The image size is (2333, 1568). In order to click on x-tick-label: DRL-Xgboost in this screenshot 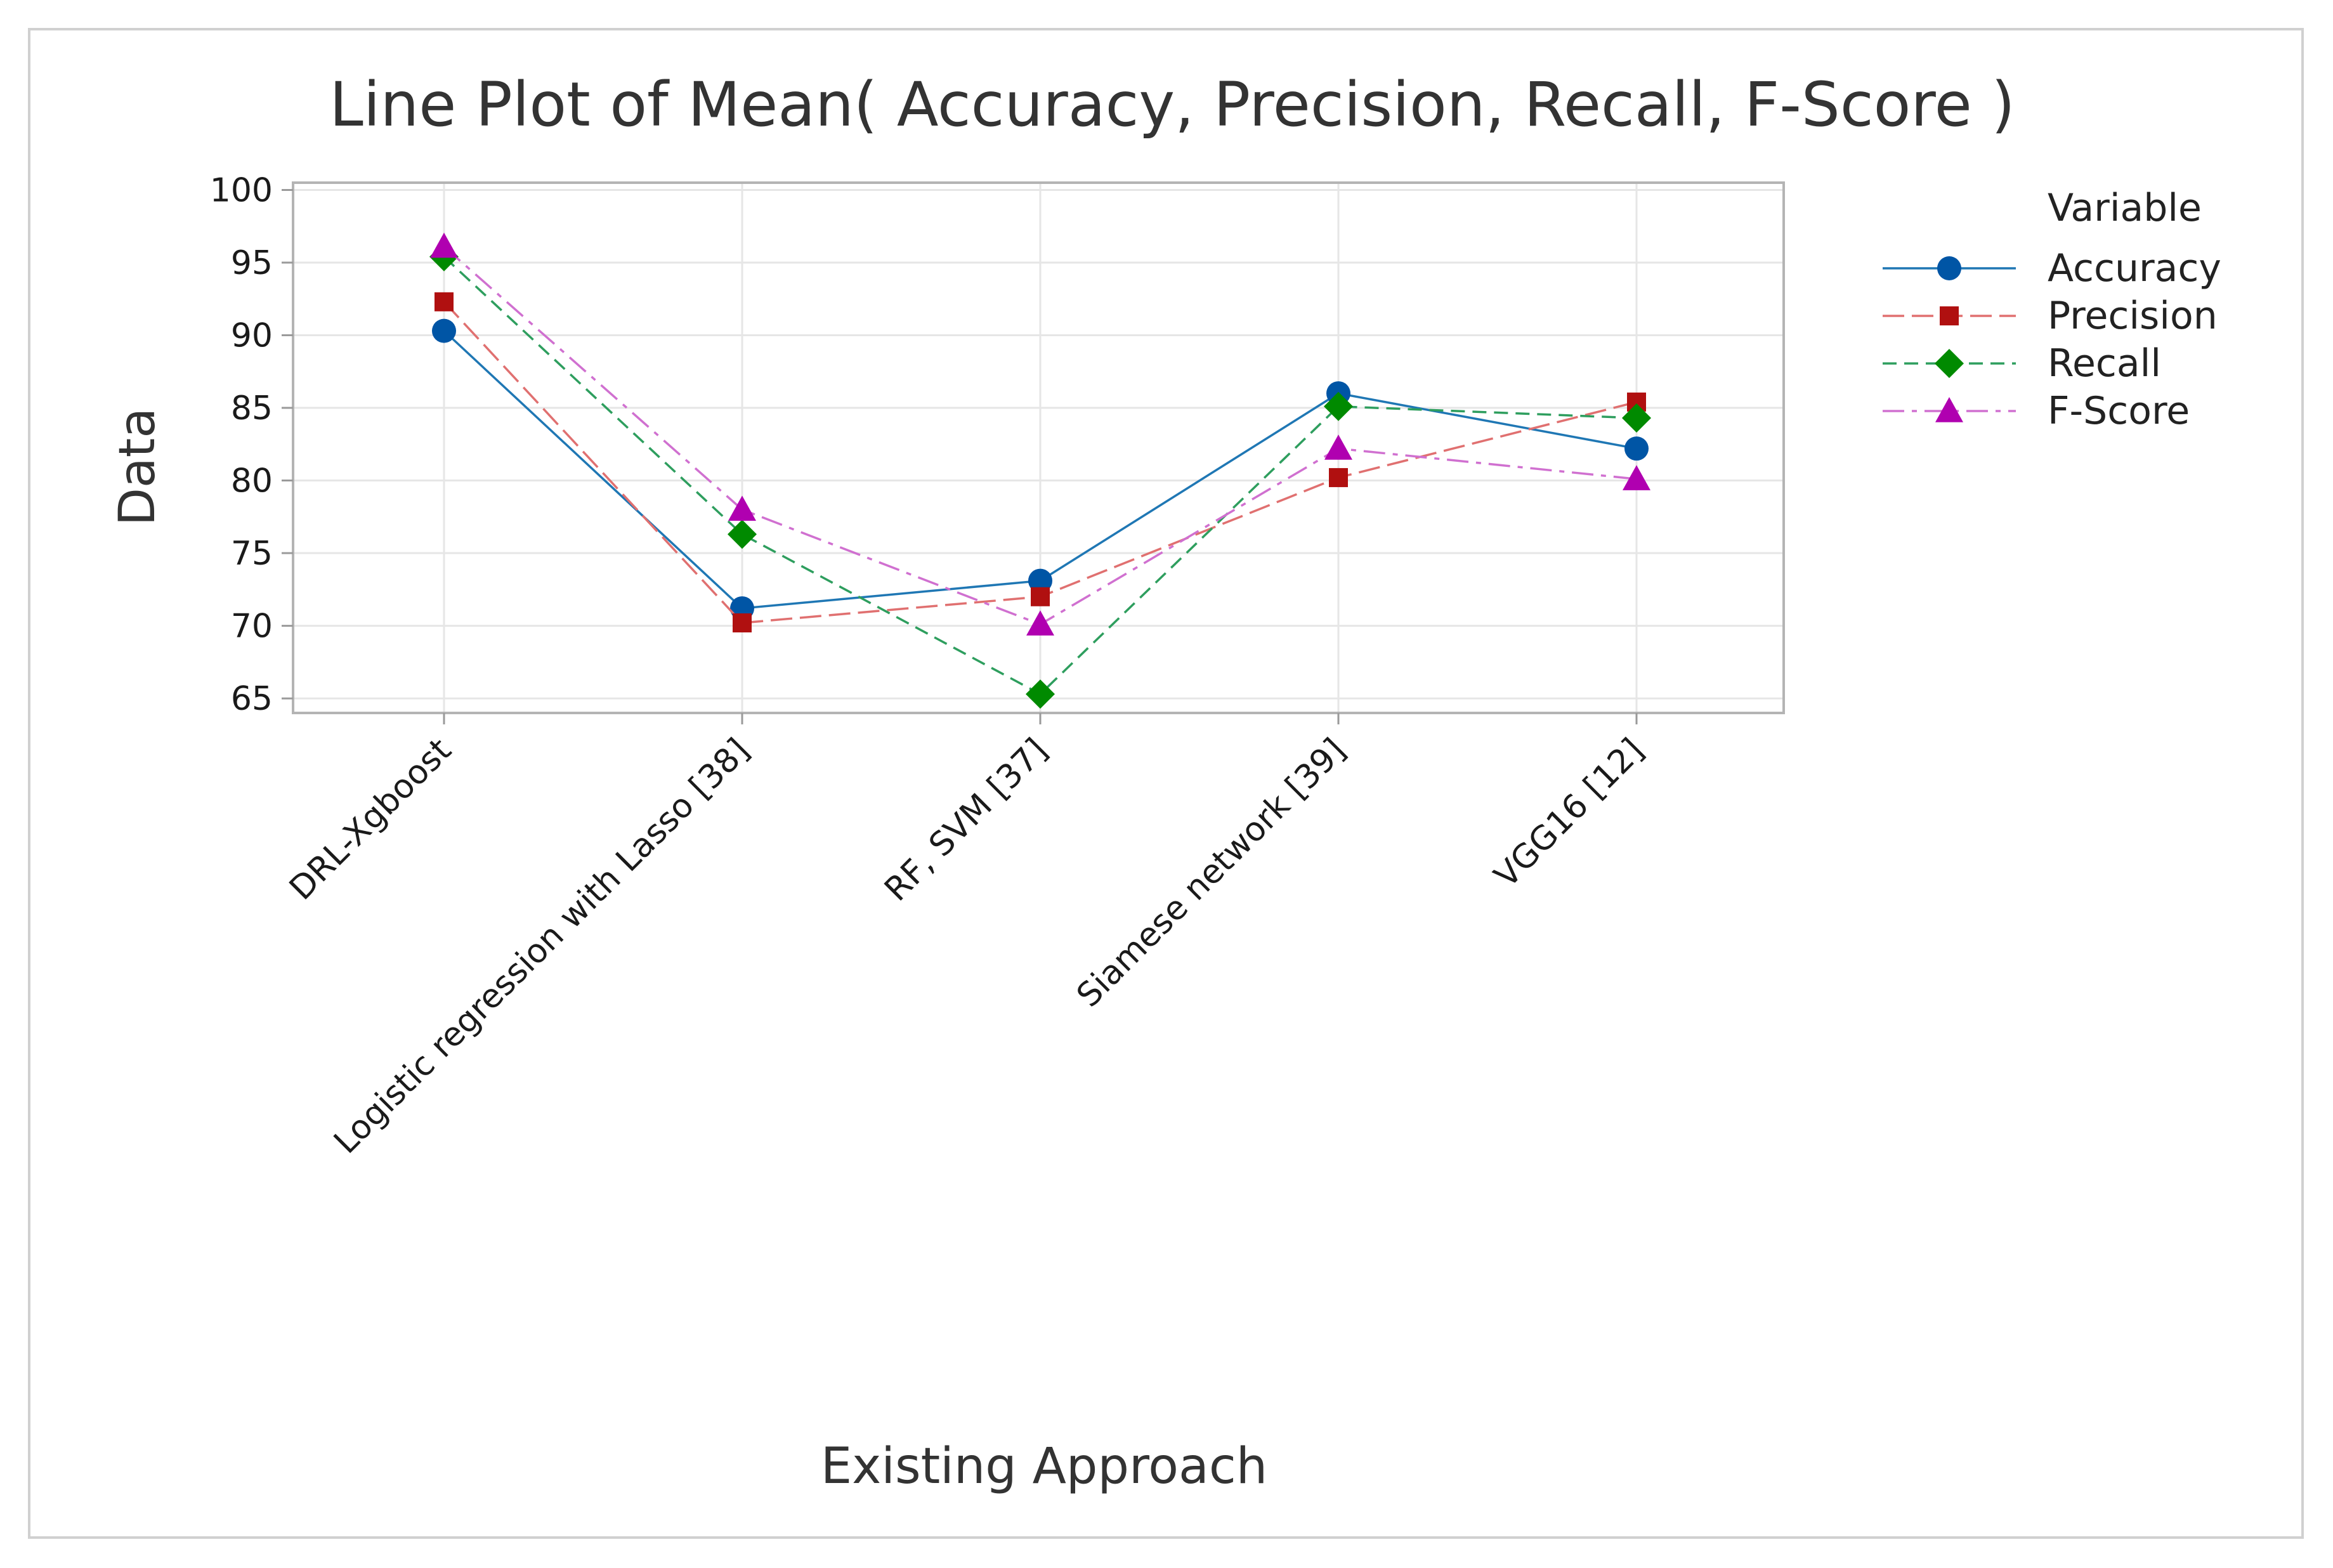, I will do `click(370, 819)`.